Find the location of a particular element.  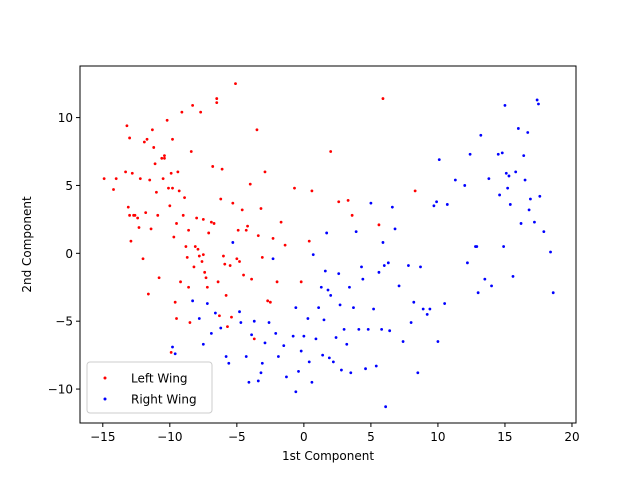

legend-marker-left-wing is located at coordinates (105, 378).